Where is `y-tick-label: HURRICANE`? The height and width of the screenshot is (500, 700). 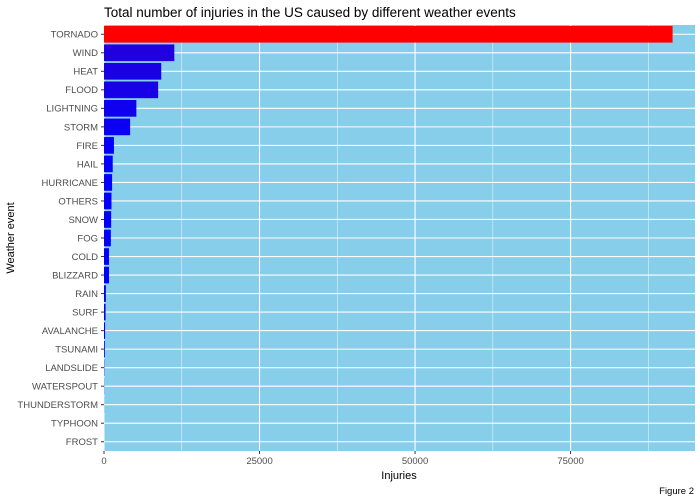
y-tick-label: HURRICANE is located at coordinates (70, 183).